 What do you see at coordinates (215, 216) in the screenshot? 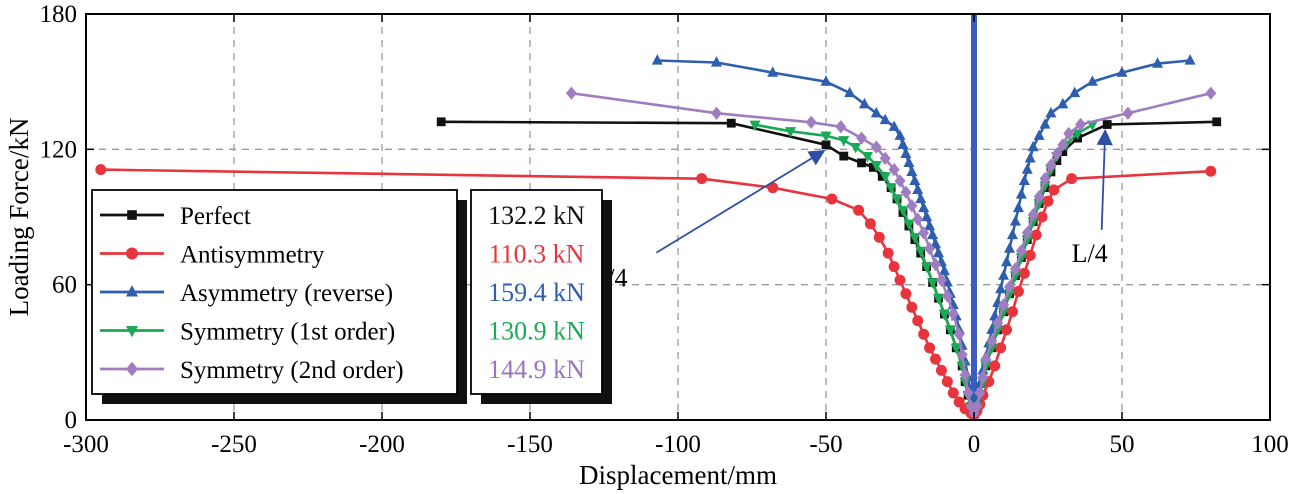
I see `legend-label: Perfect` at bounding box center [215, 216].